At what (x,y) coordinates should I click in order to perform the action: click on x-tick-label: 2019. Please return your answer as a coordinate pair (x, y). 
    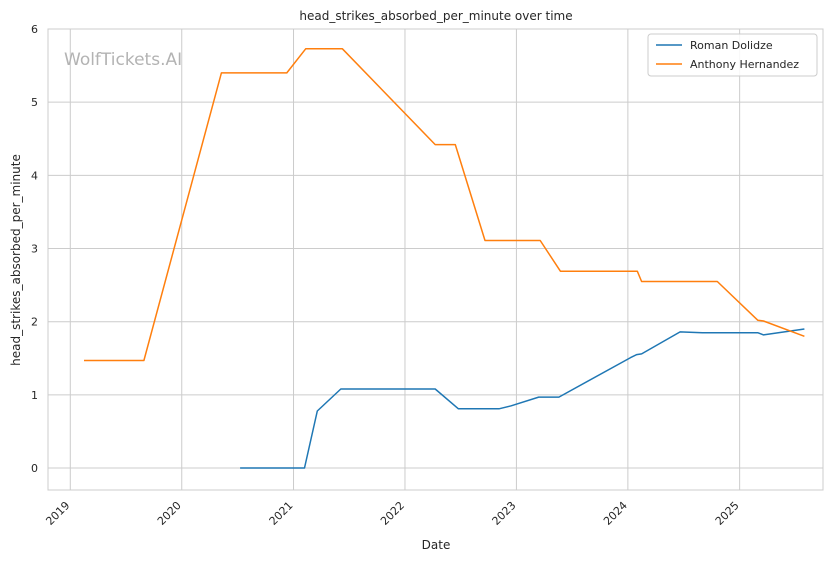
    Looking at the image, I should click on (57, 513).